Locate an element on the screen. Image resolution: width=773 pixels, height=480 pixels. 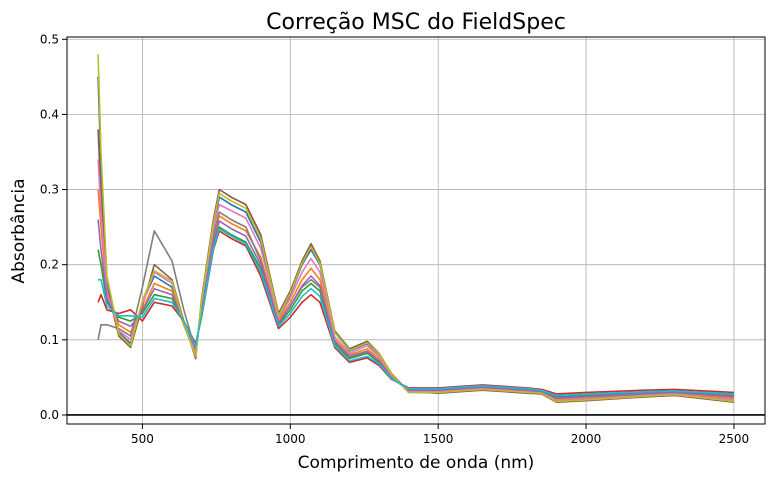
y-tick-label: 0.3 is located at coordinates (49, 190).